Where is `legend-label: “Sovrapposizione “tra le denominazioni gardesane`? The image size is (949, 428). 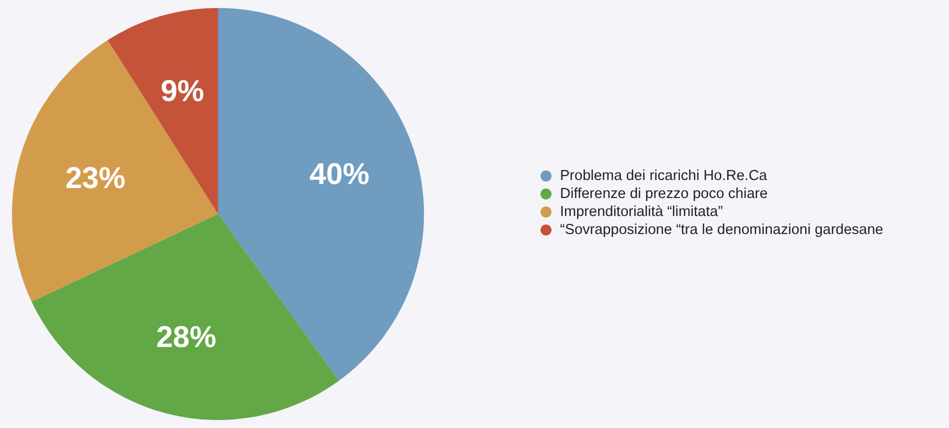 legend-label: “Sovrapposizione “tra le denominazioni gardesane is located at coordinates (722, 230).